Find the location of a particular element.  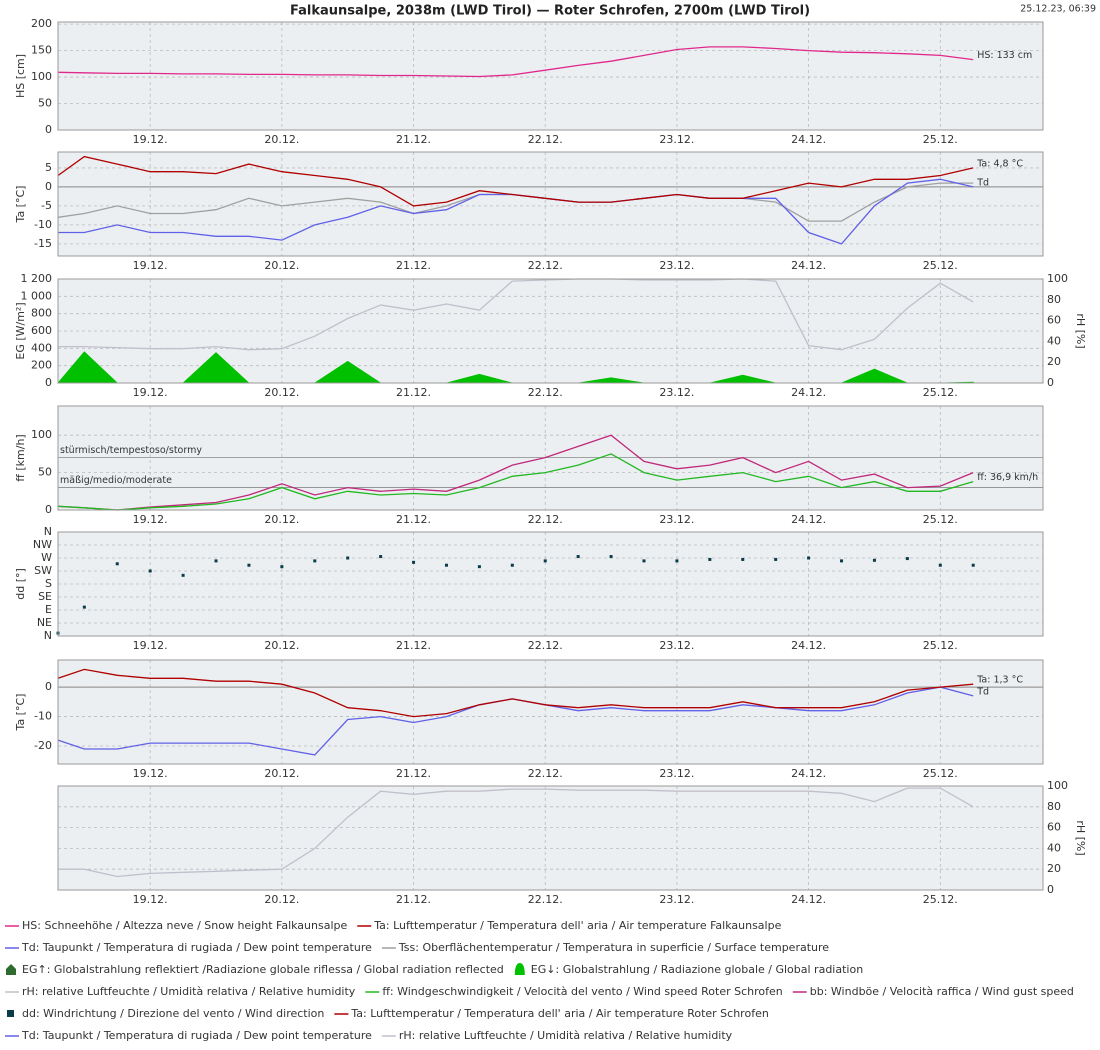

y-tick-label: 150 is located at coordinates (41, 50).